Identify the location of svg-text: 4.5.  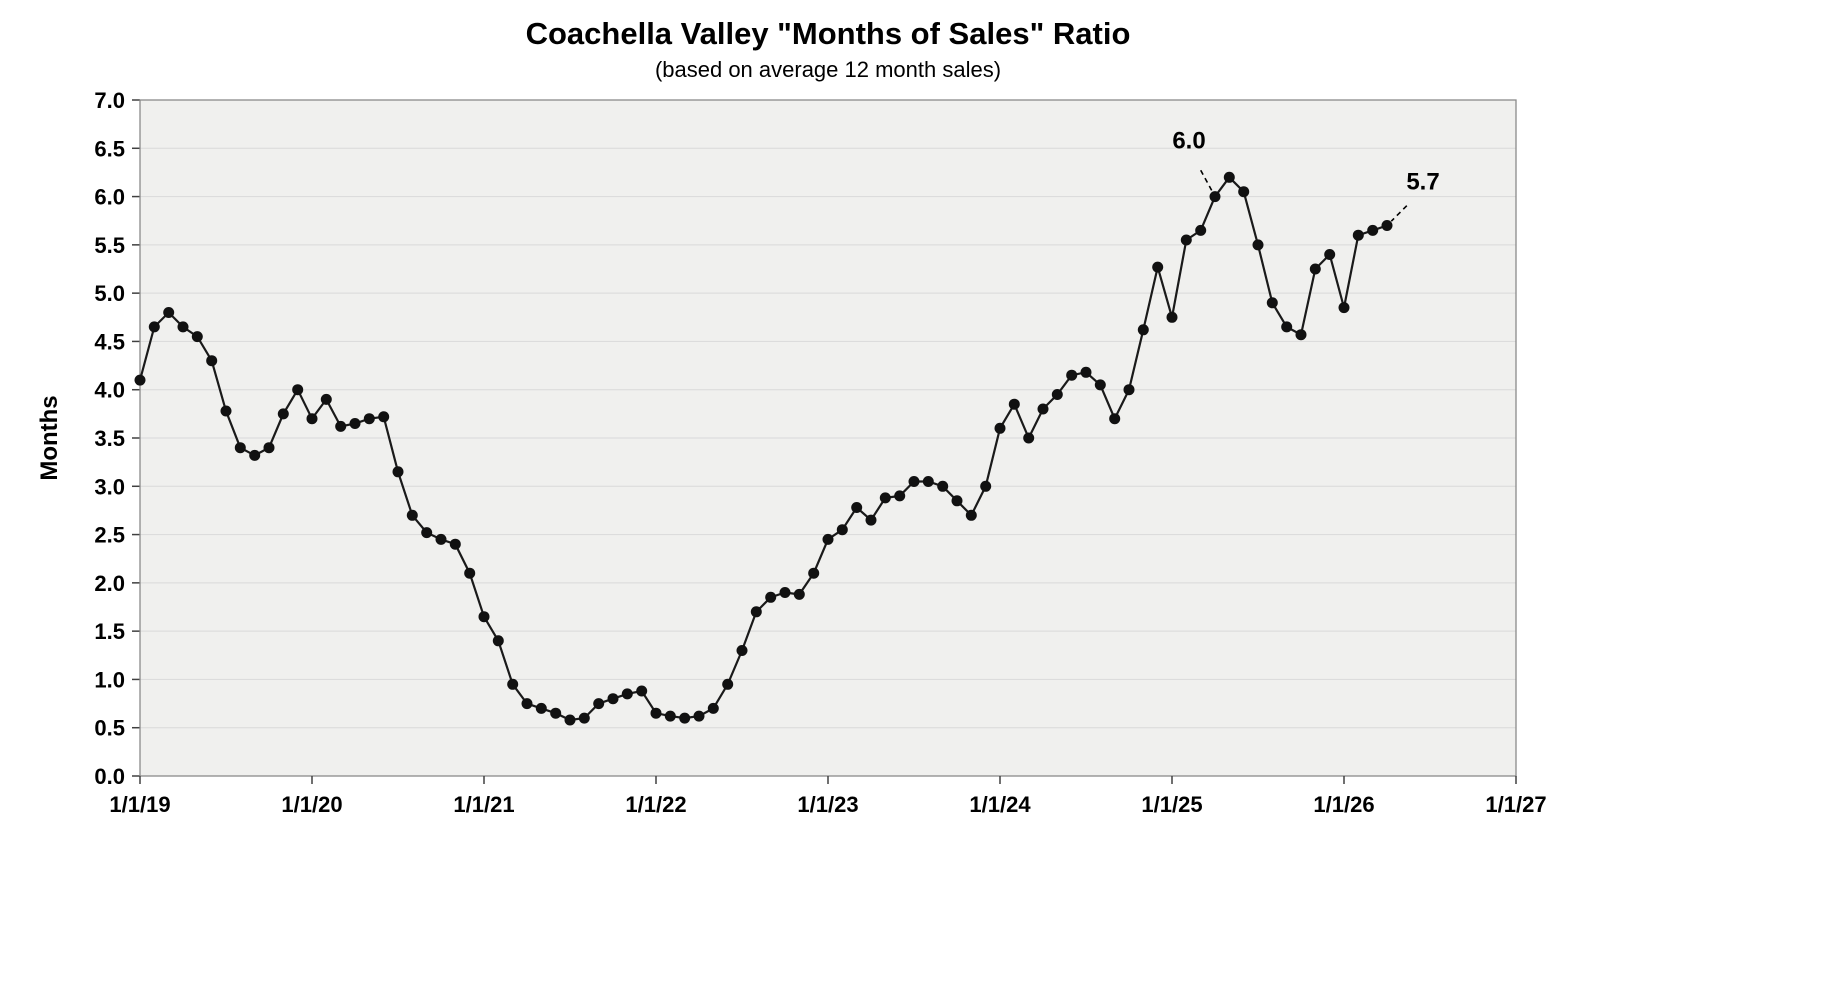
(109, 341).